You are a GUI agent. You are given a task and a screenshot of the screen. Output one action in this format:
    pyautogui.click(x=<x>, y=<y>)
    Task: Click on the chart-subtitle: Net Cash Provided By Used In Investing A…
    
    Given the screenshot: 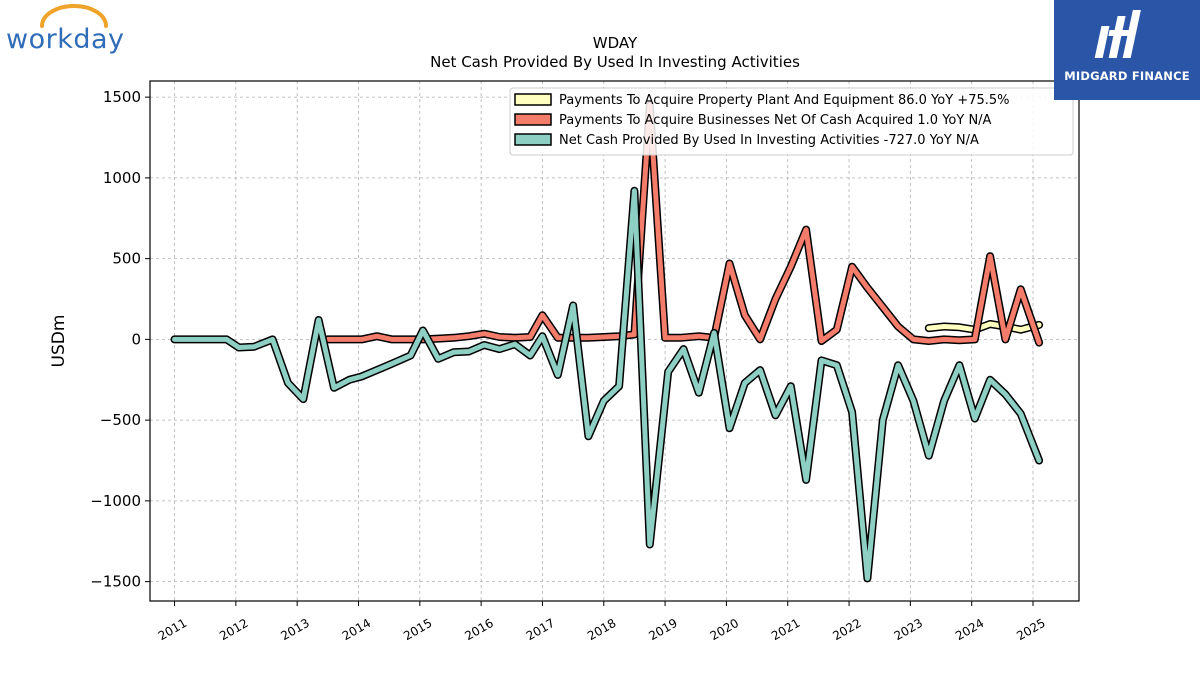 What is the action you would take?
    pyautogui.click(x=615, y=62)
    